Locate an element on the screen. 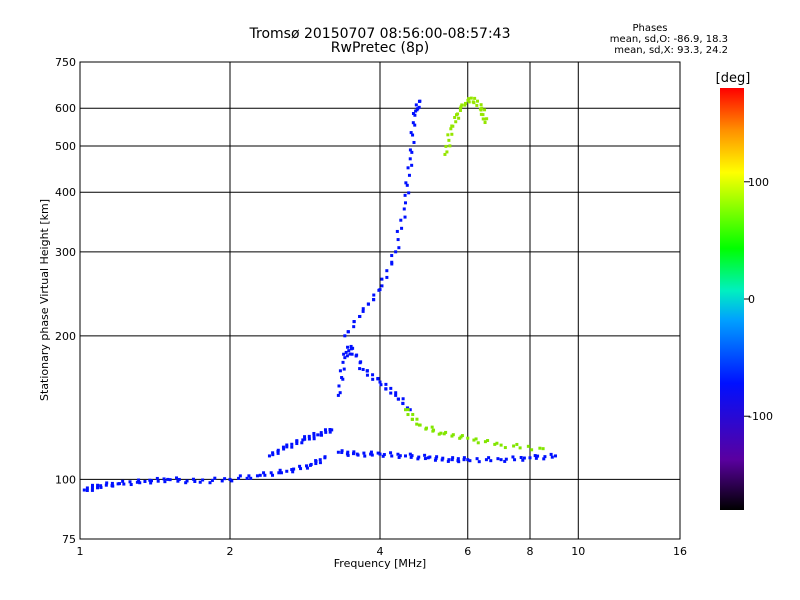 Image resolution: width=800 pixels, height=600 pixels. phase-stats-x: mean, sd,X: 93.3, 24.2 is located at coordinates (671, 50).